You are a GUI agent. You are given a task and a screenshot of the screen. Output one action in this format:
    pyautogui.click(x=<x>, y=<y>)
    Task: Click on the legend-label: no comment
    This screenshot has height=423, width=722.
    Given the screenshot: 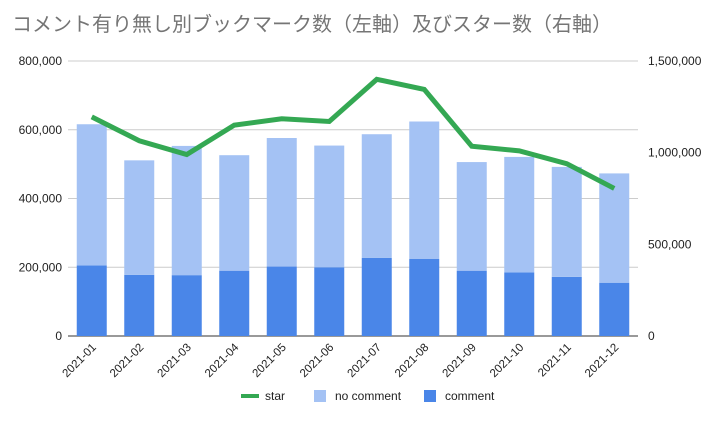 What is the action you would take?
    pyautogui.click(x=368, y=396)
    